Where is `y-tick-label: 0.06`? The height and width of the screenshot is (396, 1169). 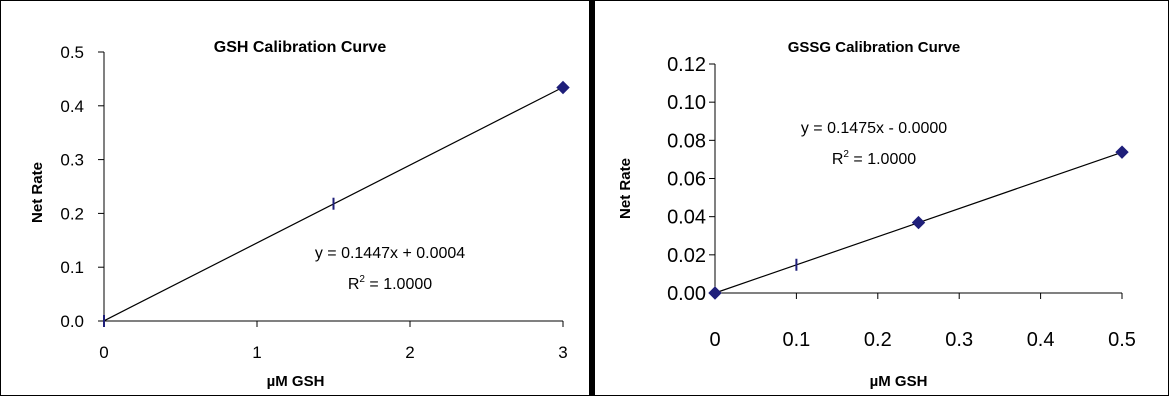
y-tick-label: 0.06 is located at coordinates (686, 180).